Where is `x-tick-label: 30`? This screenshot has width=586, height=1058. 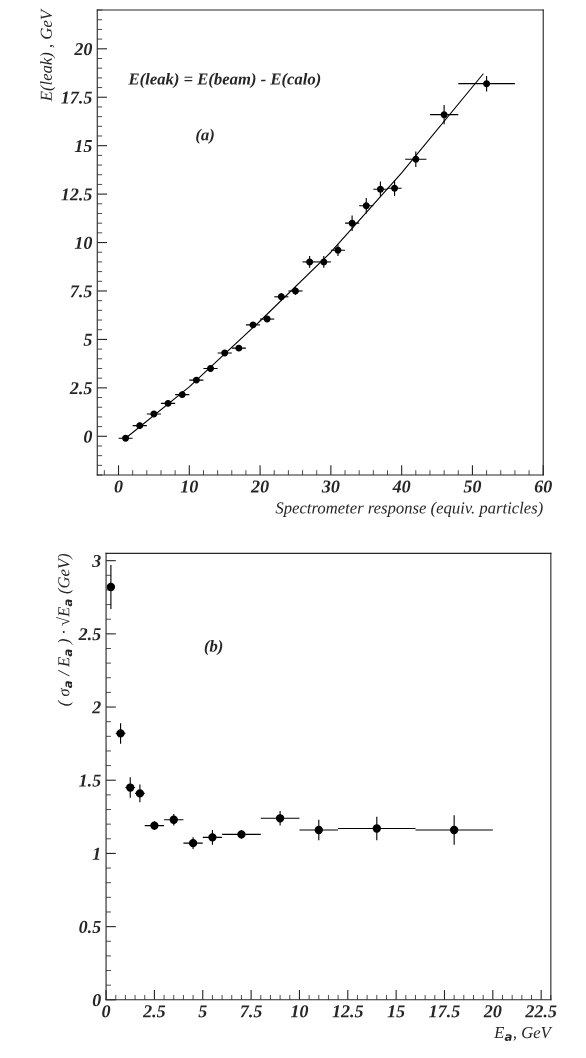
x-tick-label: 30 is located at coordinates (330, 486).